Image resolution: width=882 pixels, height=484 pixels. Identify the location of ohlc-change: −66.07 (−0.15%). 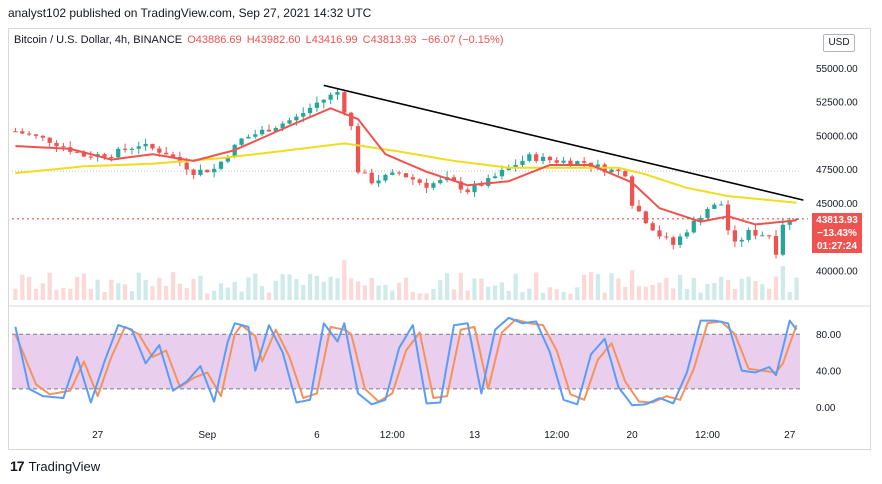
(462, 40).